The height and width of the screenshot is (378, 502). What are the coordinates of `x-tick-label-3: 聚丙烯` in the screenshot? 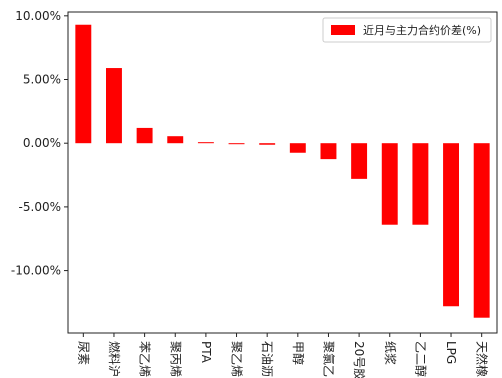 It's located at (175, 359).